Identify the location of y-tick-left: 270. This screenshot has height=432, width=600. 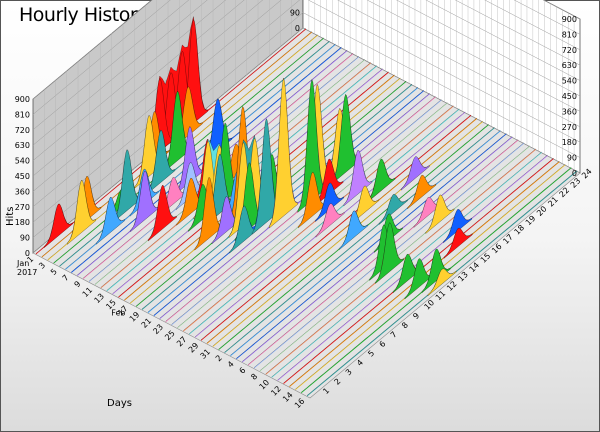
(22, 207).